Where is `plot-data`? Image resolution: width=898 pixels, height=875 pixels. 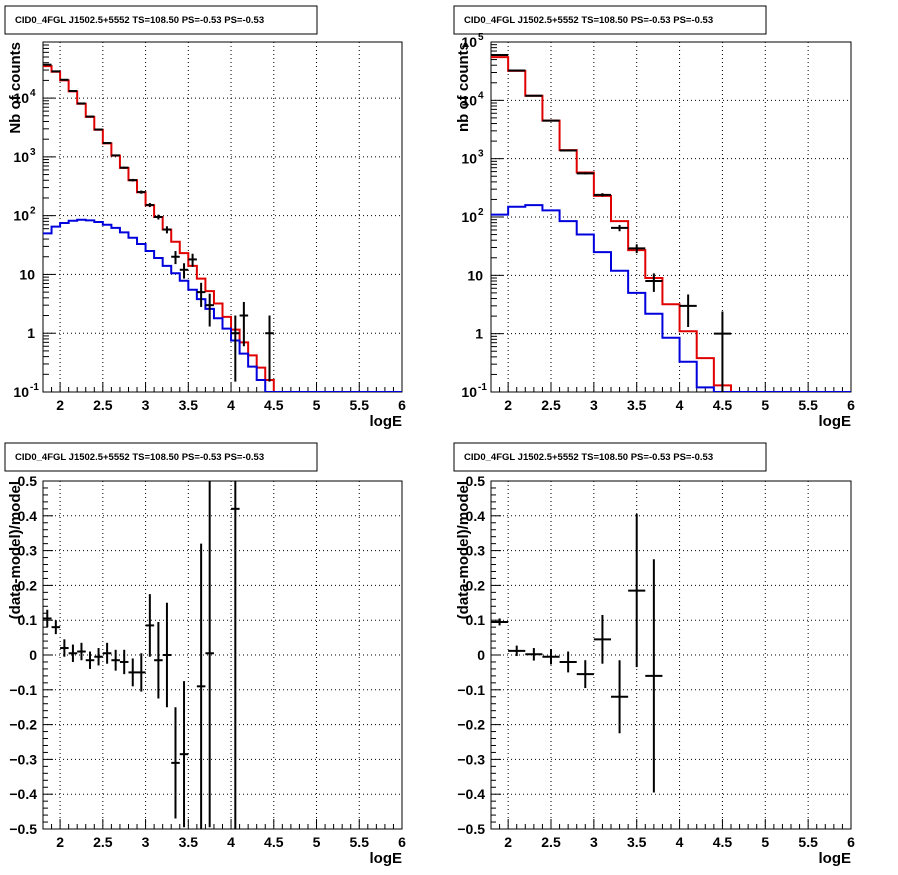
plot-data is located at coordinates (577, 653).